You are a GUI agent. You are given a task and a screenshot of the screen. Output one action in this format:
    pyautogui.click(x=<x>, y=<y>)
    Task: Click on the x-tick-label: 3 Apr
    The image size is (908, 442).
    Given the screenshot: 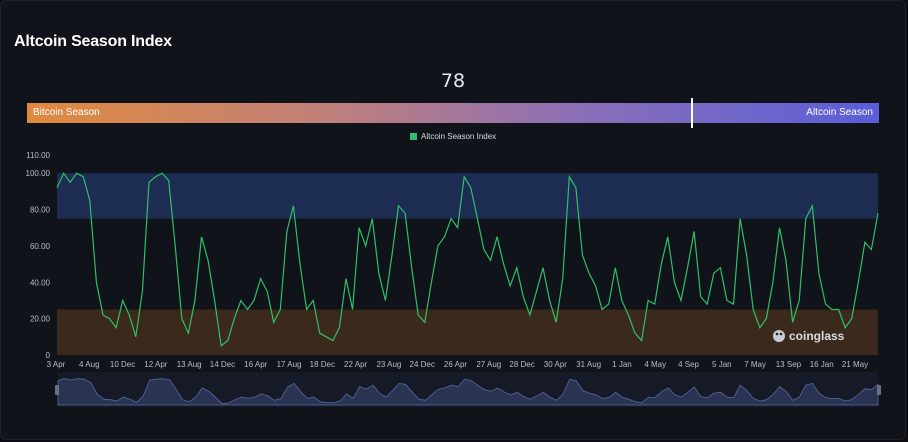 What is the action you would take?
    pyautogui.click(x=56, y=364)
    